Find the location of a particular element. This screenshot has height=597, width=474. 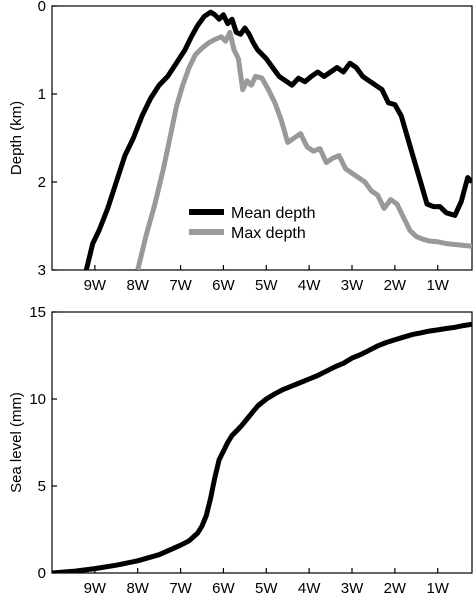

y-tick-label: 1 is located at coordinates (42, 94).